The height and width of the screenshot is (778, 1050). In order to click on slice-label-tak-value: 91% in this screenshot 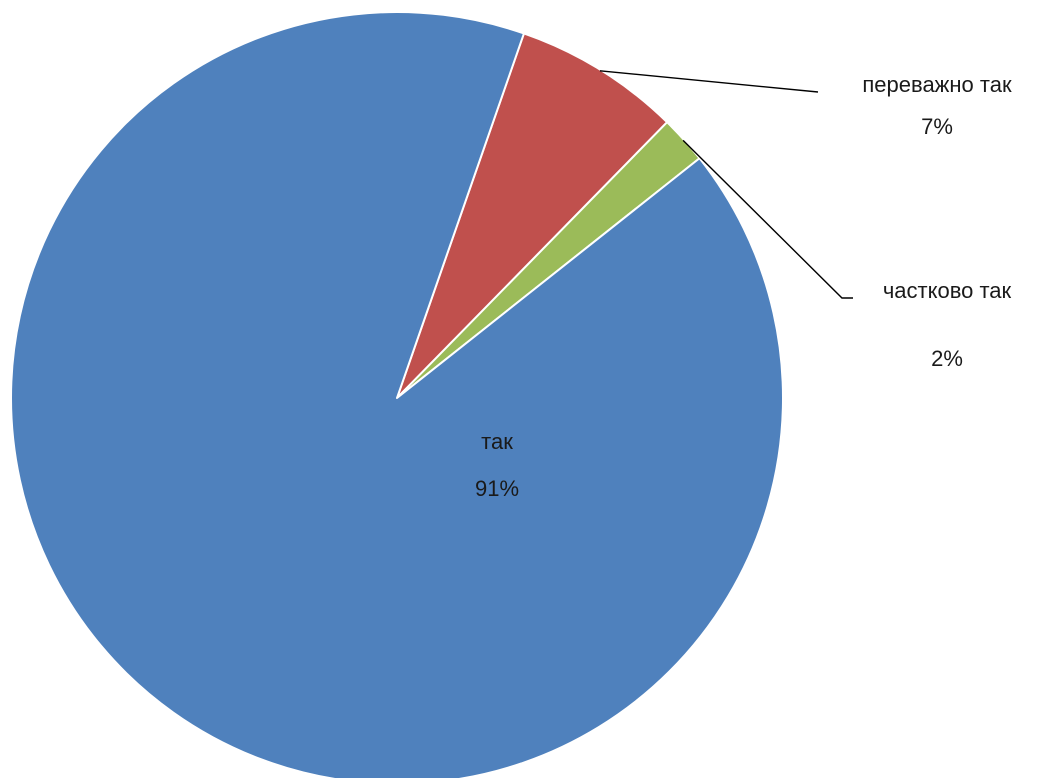, I will do `click(497, 488)`.